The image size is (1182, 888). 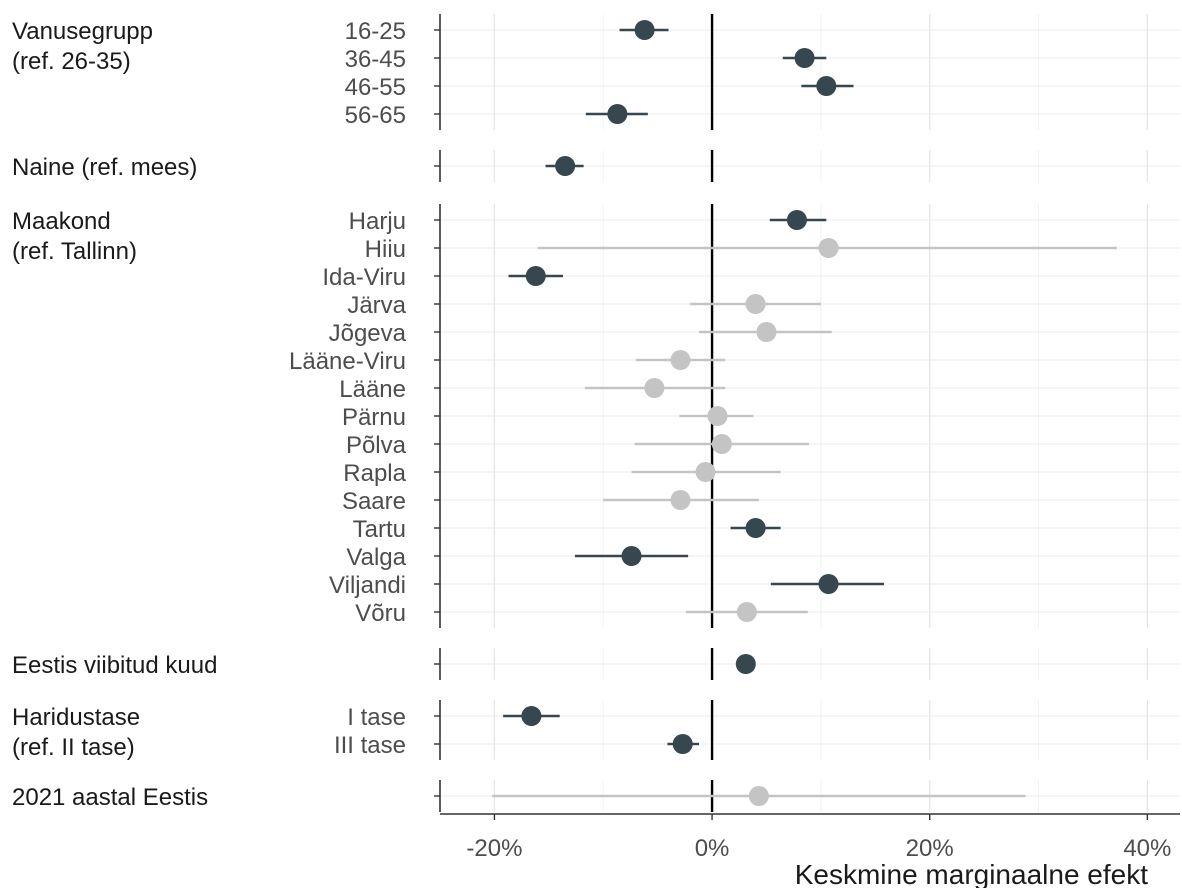 I want to click on y-tick-label: Hiiu, so click(x=385, y=249).